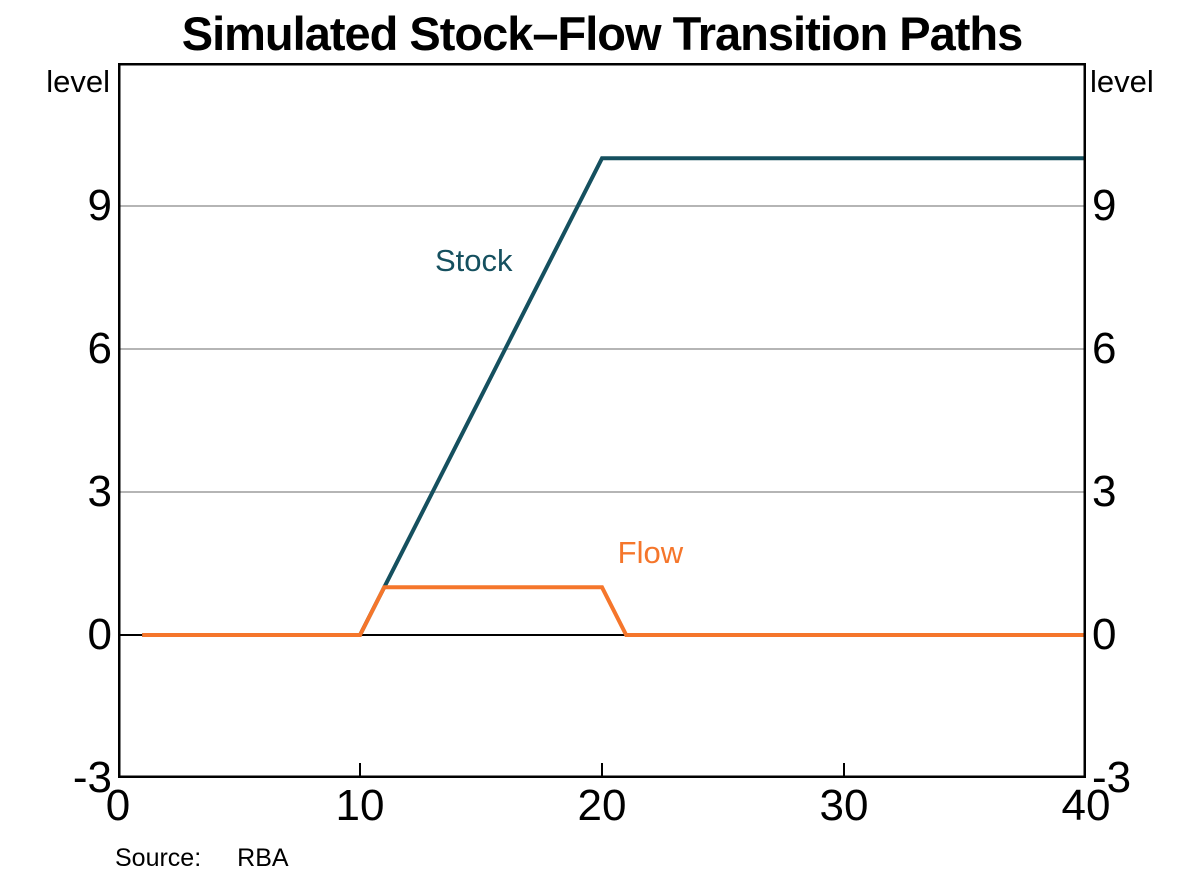 The width and height of the screenshot is (1204, 883). What do you see at coordinates (360, 805) in the screenshot?
I see `x-tick-label: 10` at bounding box center [360, 805].